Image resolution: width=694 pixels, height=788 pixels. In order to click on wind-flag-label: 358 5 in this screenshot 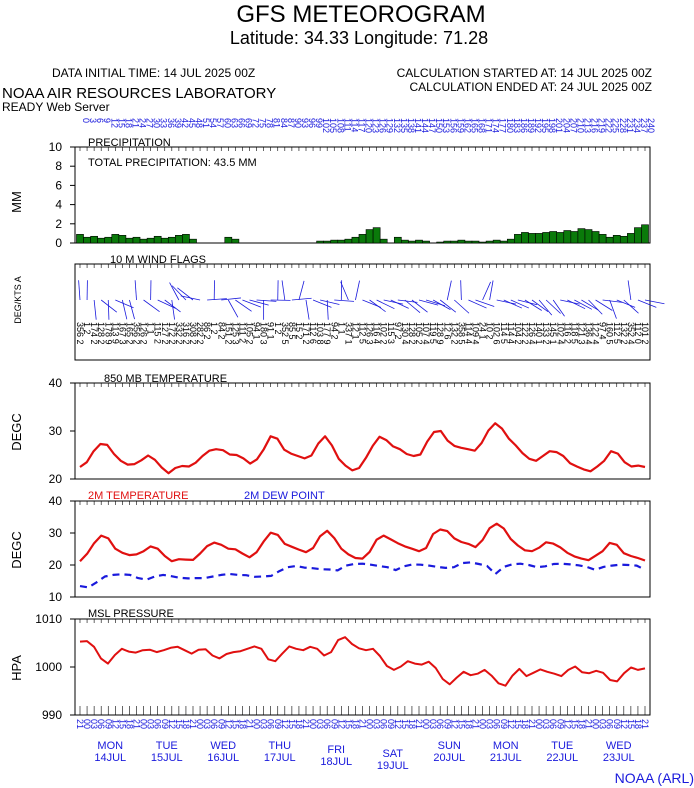, I will do `click(461, 333)`.